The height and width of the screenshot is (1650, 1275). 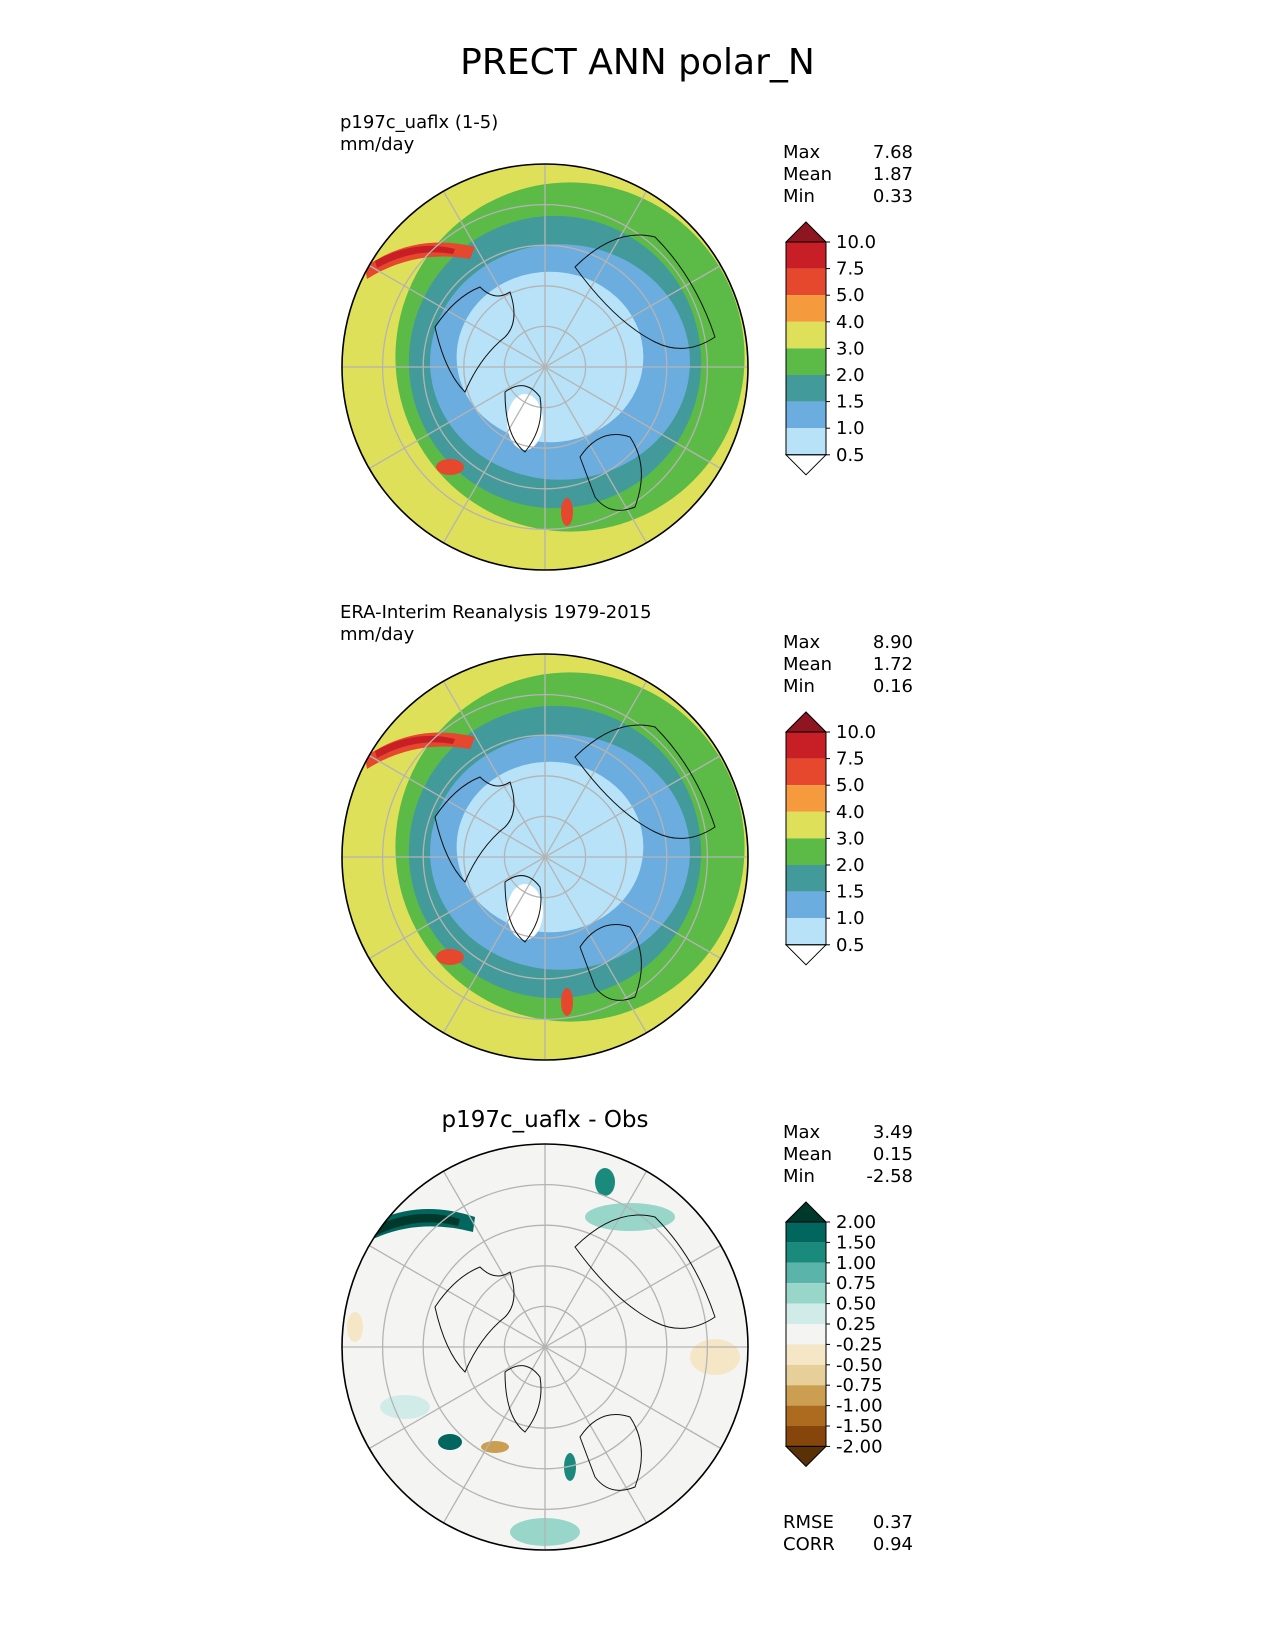 What do you see at coordinates (808, 1522) in the screenshot?
I see `metric-label: RMSE` at bounding box center [808, 1522].